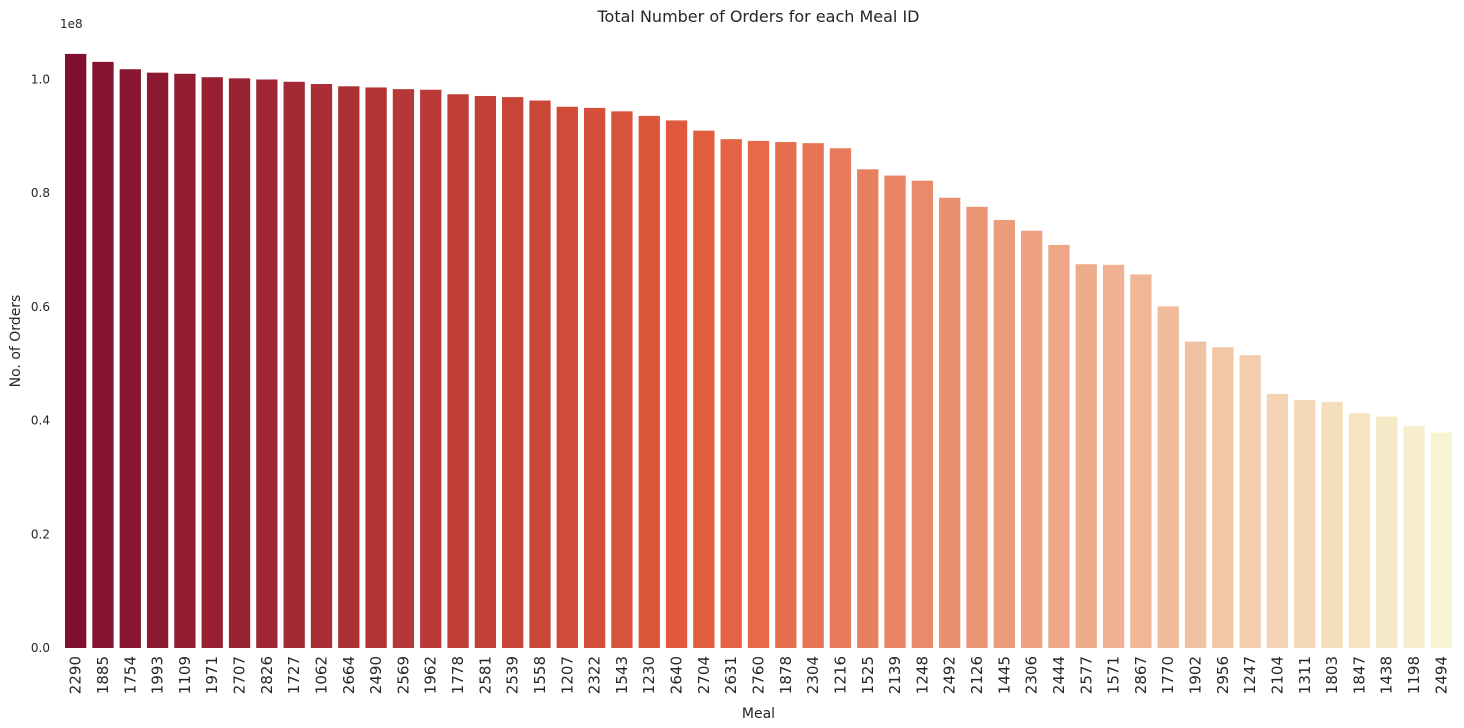  Describe the element at coordinates (1141, 675) in the screenshot. I see `x-tick-label: 2867` at that location.